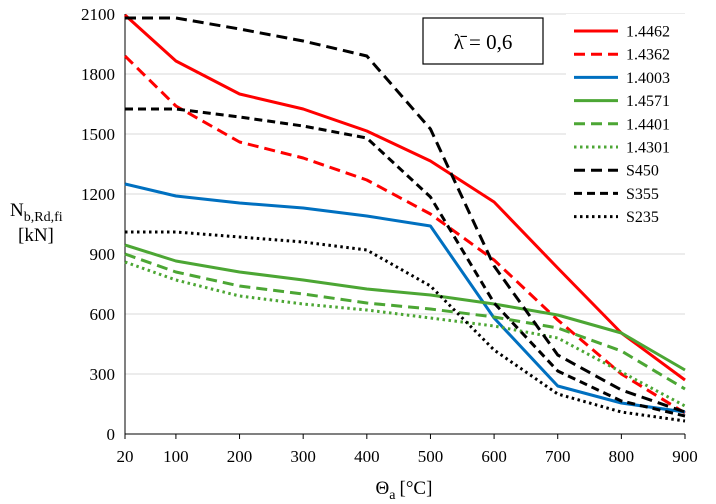 This screenshot has width=716, height=504. Describe the element at coordinates (648, 148) in the screenshot. I see `legend-label-1.4301: 1.4301` at that location.